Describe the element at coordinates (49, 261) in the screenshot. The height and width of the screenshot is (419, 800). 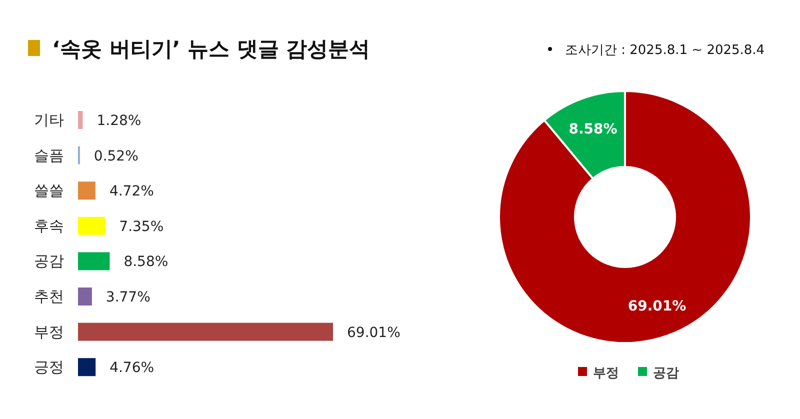
I see `y-tick-label: 공감` at that location.